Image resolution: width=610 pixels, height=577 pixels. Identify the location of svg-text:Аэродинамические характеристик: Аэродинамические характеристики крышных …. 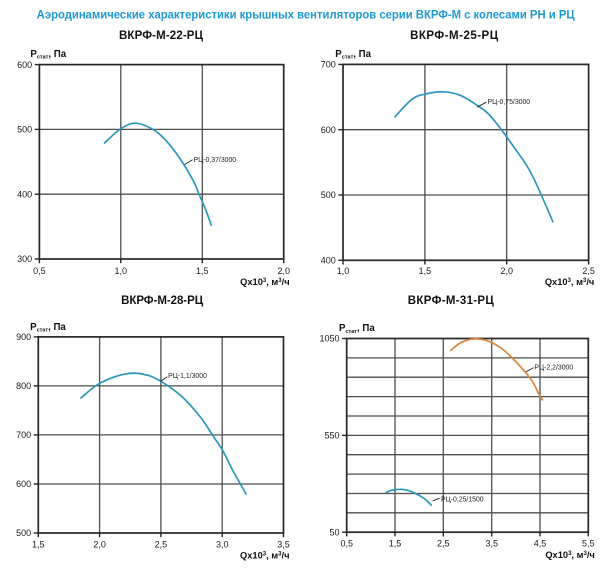
(306, 15).